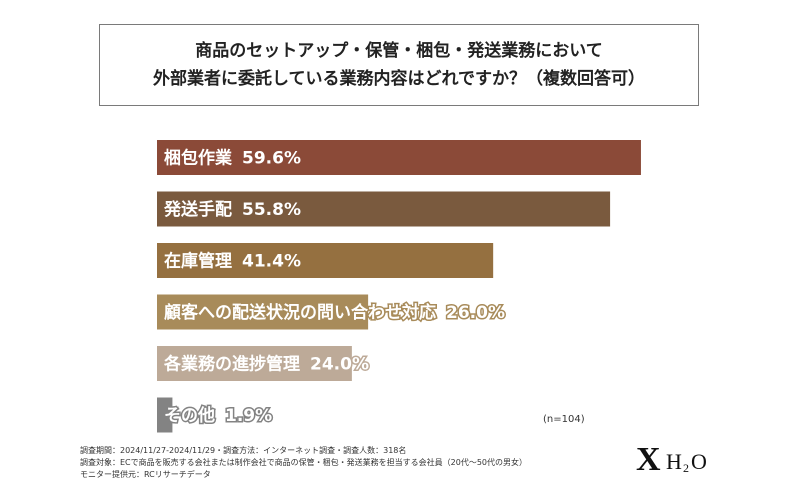  What do you see at coordinates (399, 79) in the screenshot?
I see `chart-title-line-2: 外部業者に委託している業務内容はどれですか？（複数回答可）` at bounding box center [399, 79].